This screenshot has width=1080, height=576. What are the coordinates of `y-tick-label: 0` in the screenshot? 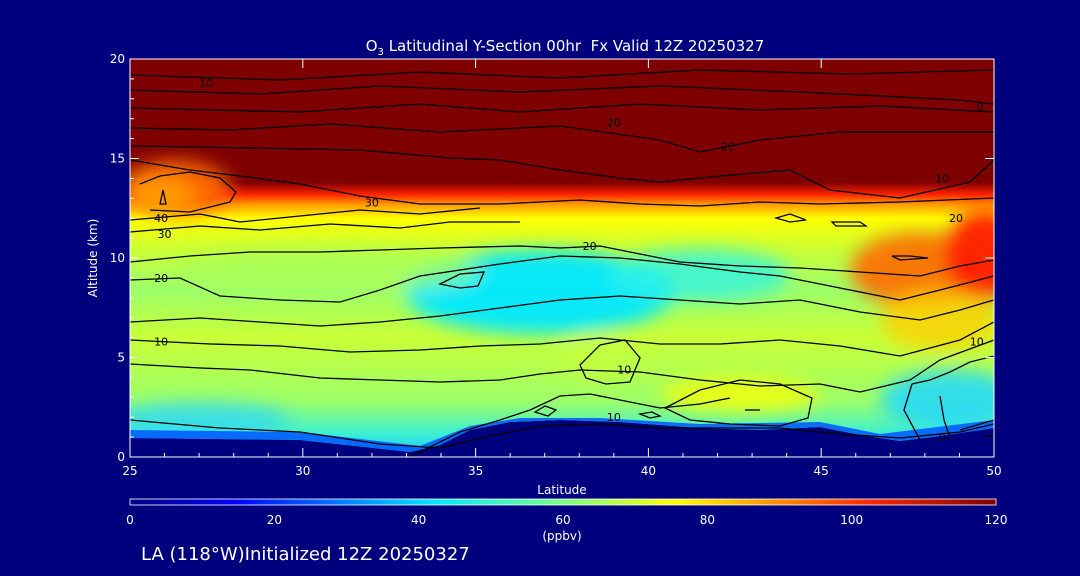 It's located at (121, 457).